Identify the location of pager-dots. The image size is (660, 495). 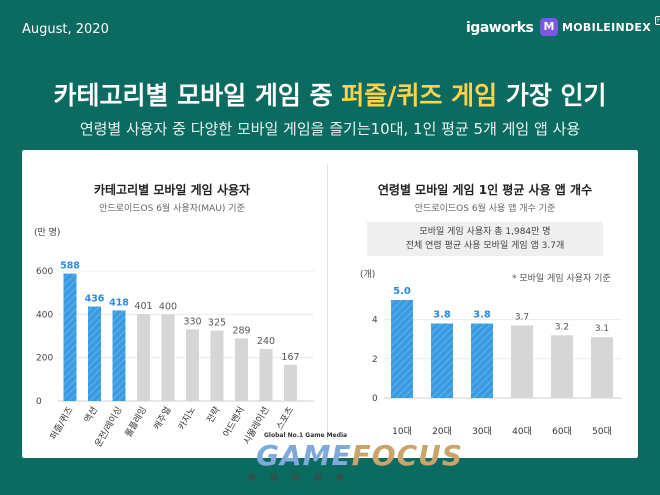
(296, 477).